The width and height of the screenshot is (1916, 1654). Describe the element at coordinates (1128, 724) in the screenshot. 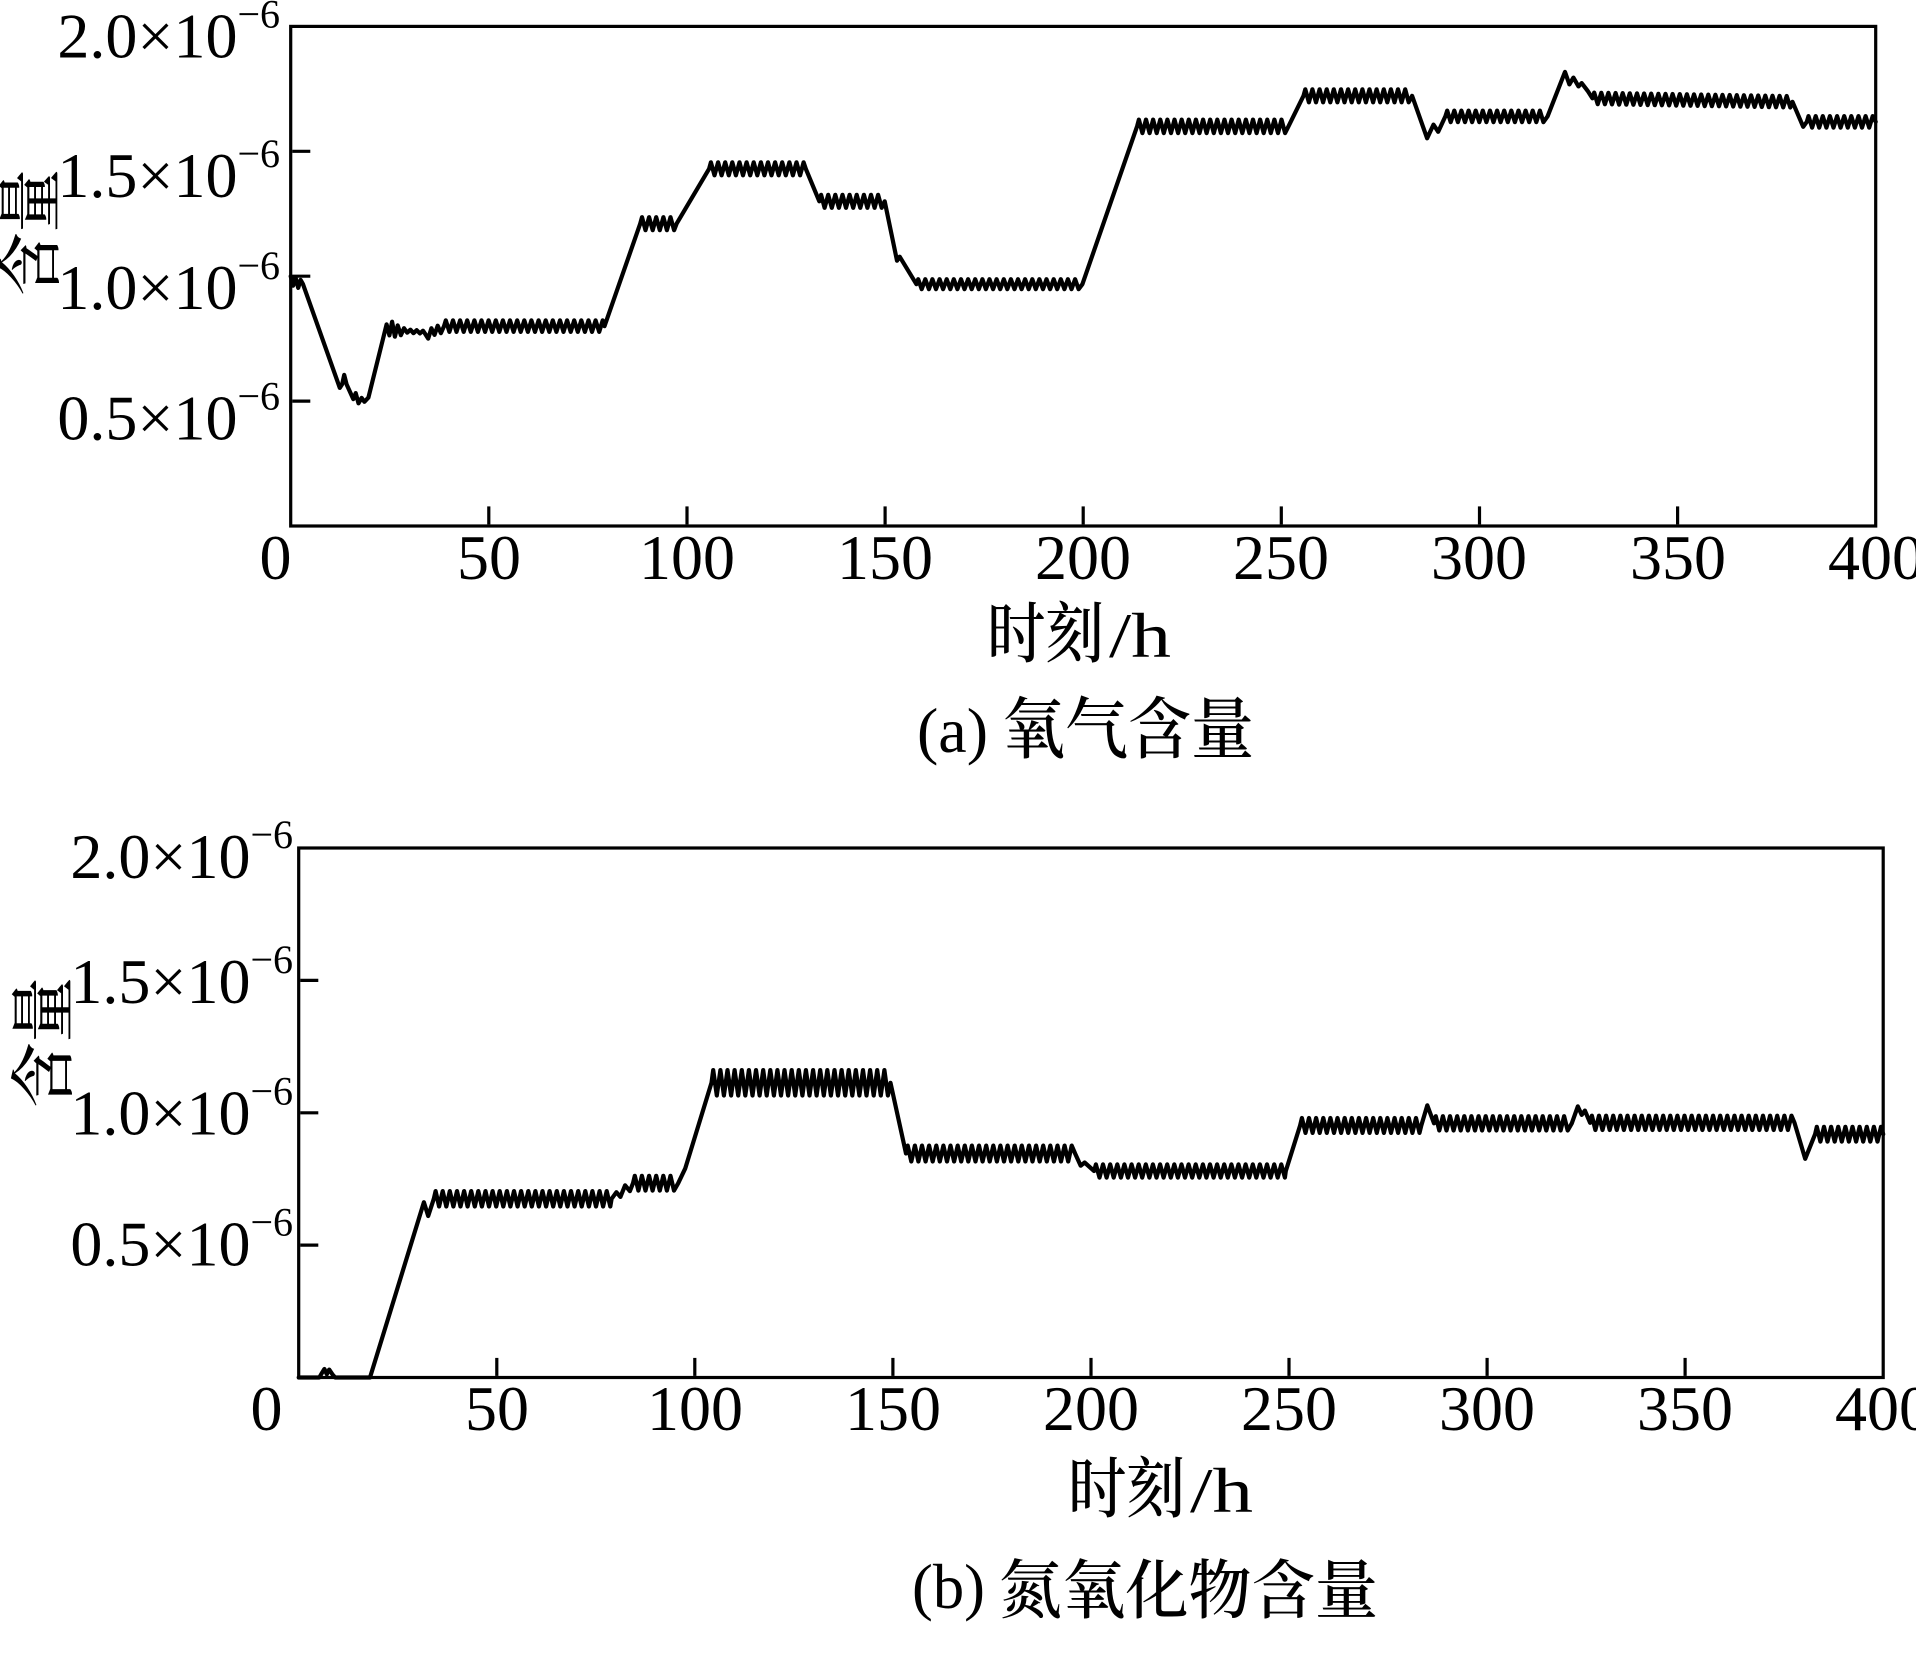

I see `svg-text: 氧气含量` at that location.